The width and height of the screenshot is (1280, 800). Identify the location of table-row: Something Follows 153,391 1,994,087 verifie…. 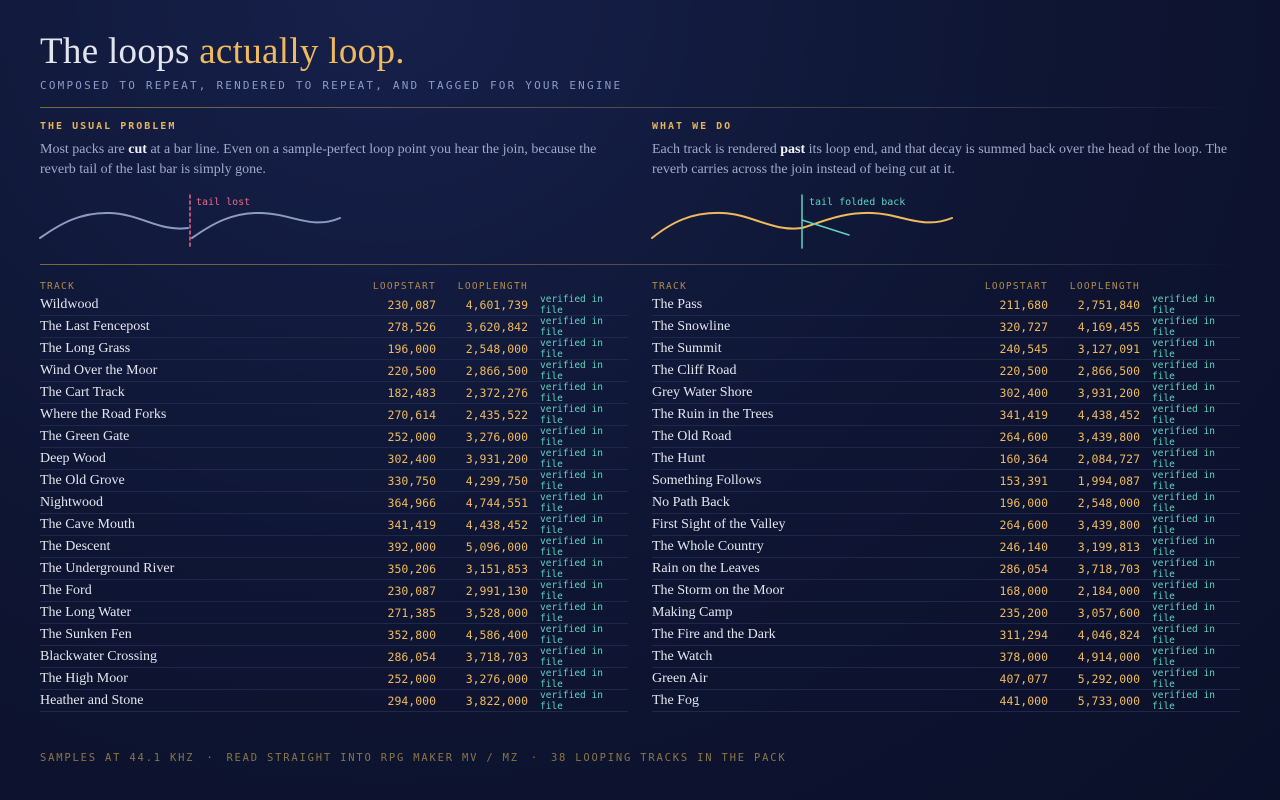
(946, 481).